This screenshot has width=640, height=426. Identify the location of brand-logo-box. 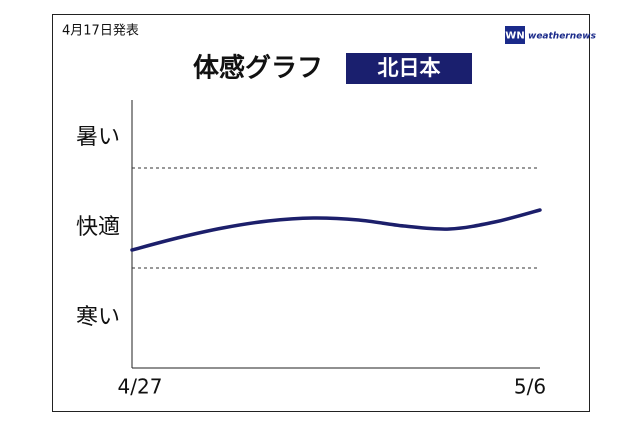
(515, 35).